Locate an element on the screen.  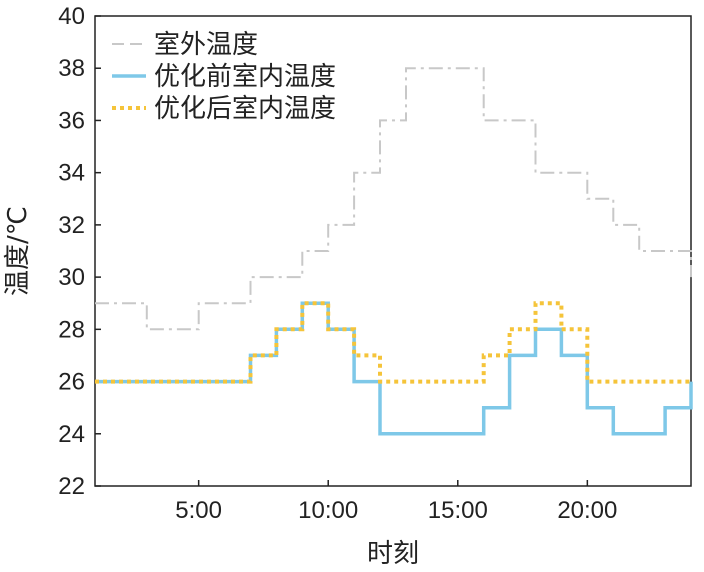
y-tick-label: 30 is located at coordinates (71, 277).